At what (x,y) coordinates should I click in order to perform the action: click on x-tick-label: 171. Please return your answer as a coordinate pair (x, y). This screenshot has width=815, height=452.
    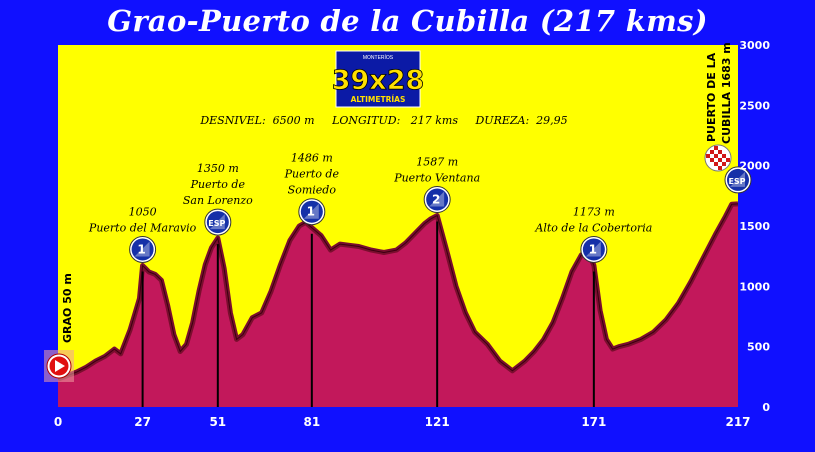
    Looking at the image, I should click on (593, 422).